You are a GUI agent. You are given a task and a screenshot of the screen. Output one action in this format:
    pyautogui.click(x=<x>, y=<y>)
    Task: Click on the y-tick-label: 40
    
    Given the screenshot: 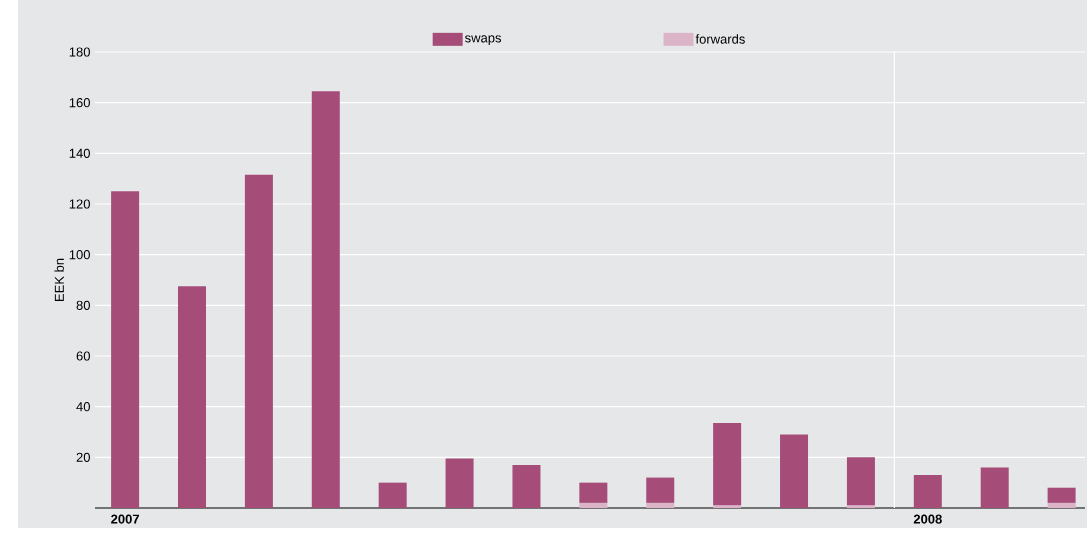 What is the action you would take?
    pyautogui.click(x=83, y=407)
    